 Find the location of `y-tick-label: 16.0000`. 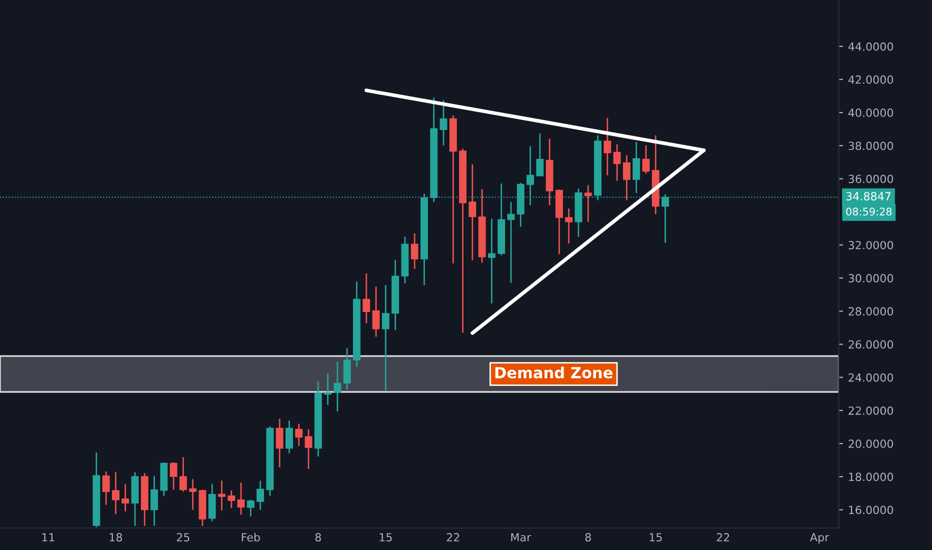

y-tick-label: 16.0000 is located at coordinates (871, 510).